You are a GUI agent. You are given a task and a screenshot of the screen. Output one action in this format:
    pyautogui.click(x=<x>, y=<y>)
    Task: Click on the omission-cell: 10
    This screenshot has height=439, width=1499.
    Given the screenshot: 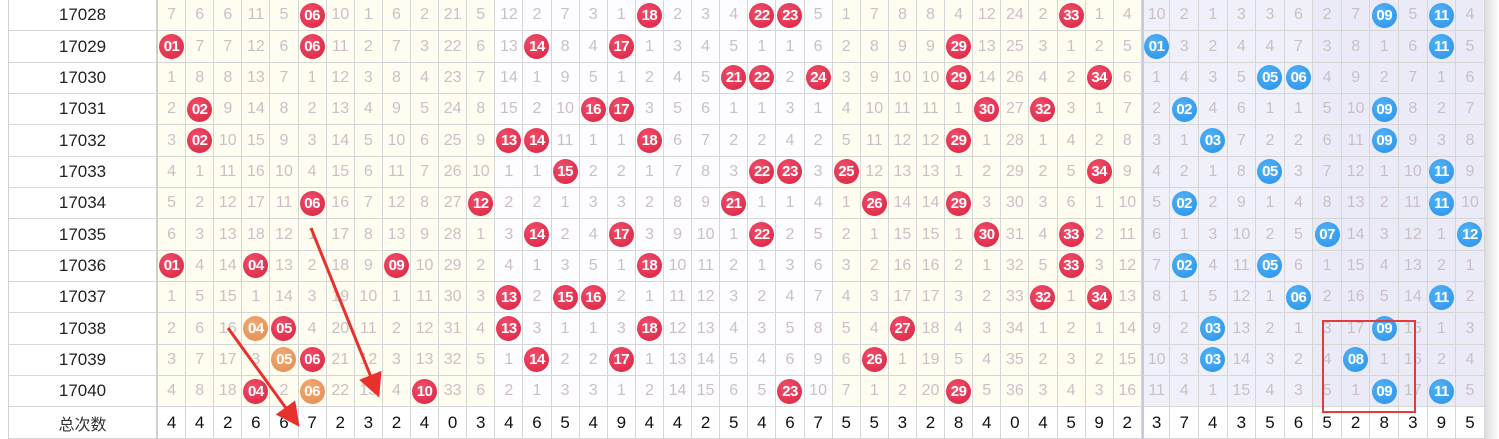 What is the action you would take?
    pyautogui.click(x=284, y=172)
    